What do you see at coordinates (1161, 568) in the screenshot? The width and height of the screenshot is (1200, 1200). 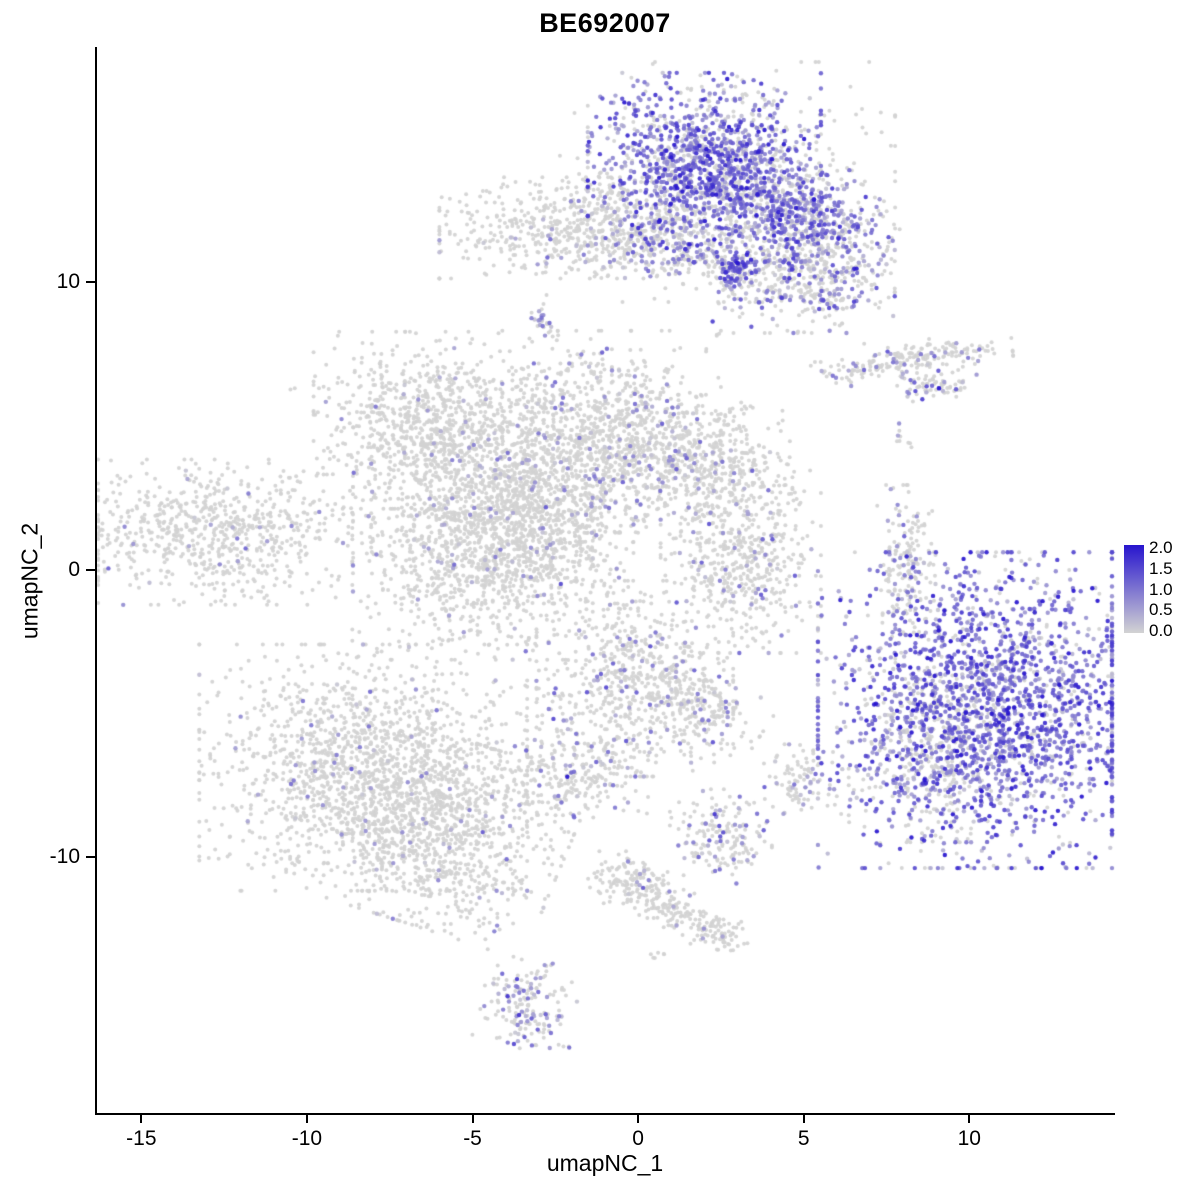 I see `legend-tick-label: 1.5` at bounding box center [1161, 568].